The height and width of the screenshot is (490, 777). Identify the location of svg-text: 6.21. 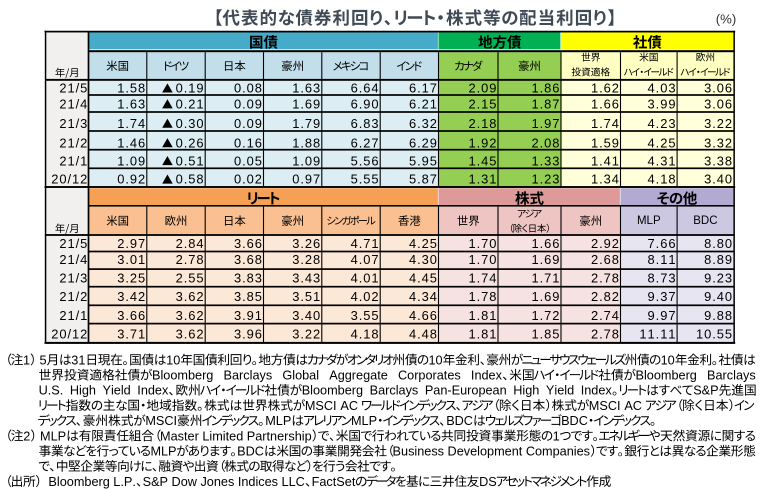
(423, 104).